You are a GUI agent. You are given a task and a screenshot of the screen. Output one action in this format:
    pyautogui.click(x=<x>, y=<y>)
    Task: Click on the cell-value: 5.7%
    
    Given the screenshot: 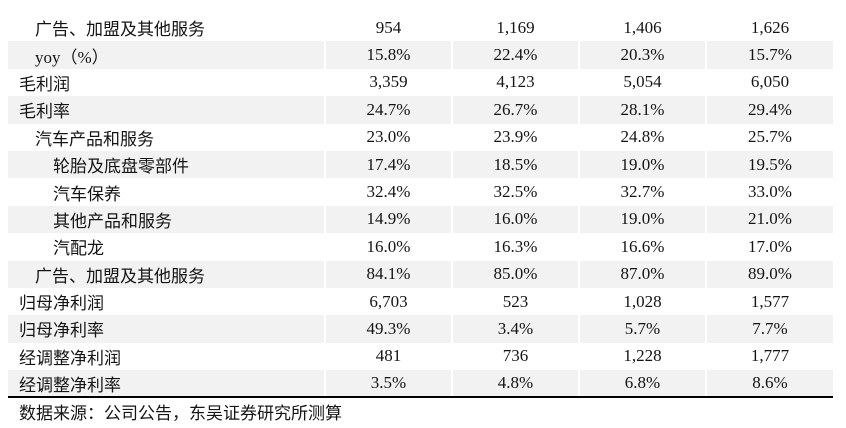 What is the action you would take?
    pyautogui.click(x=642, y=329)
    